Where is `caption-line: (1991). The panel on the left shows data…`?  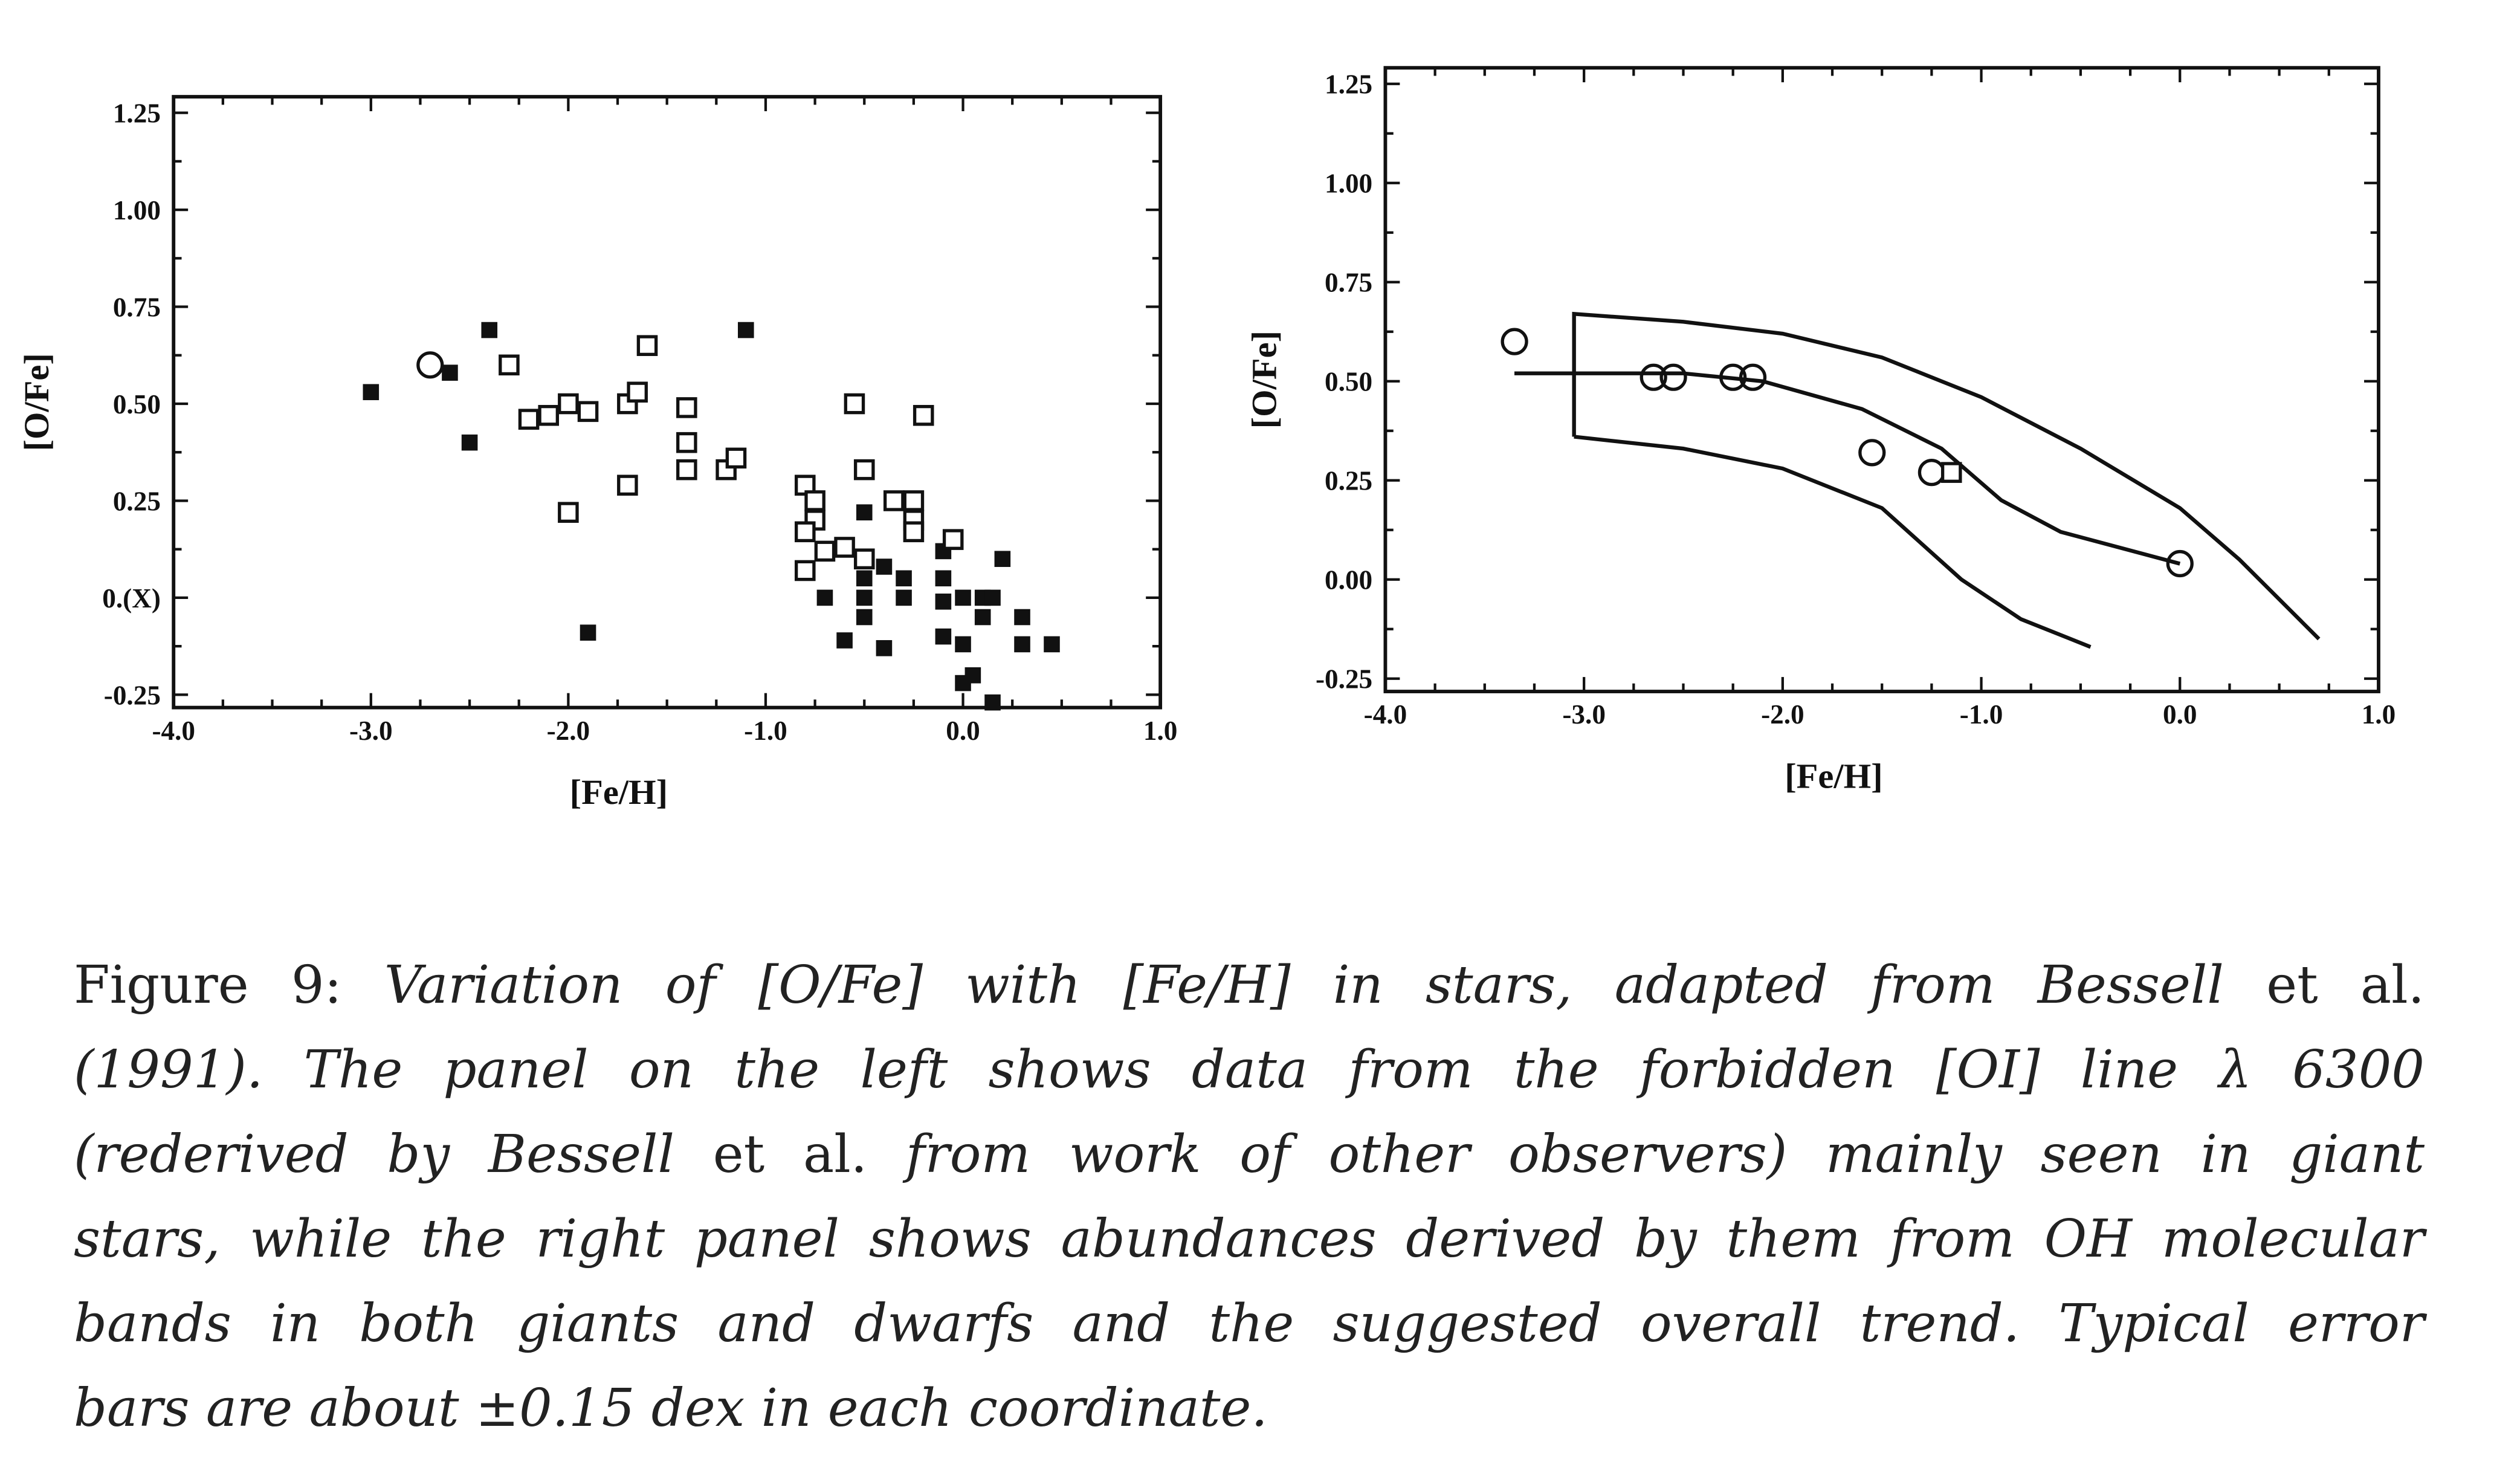
caption-line: (1991). The panel on the left shows data… is located at coordinates (1249, 1070).